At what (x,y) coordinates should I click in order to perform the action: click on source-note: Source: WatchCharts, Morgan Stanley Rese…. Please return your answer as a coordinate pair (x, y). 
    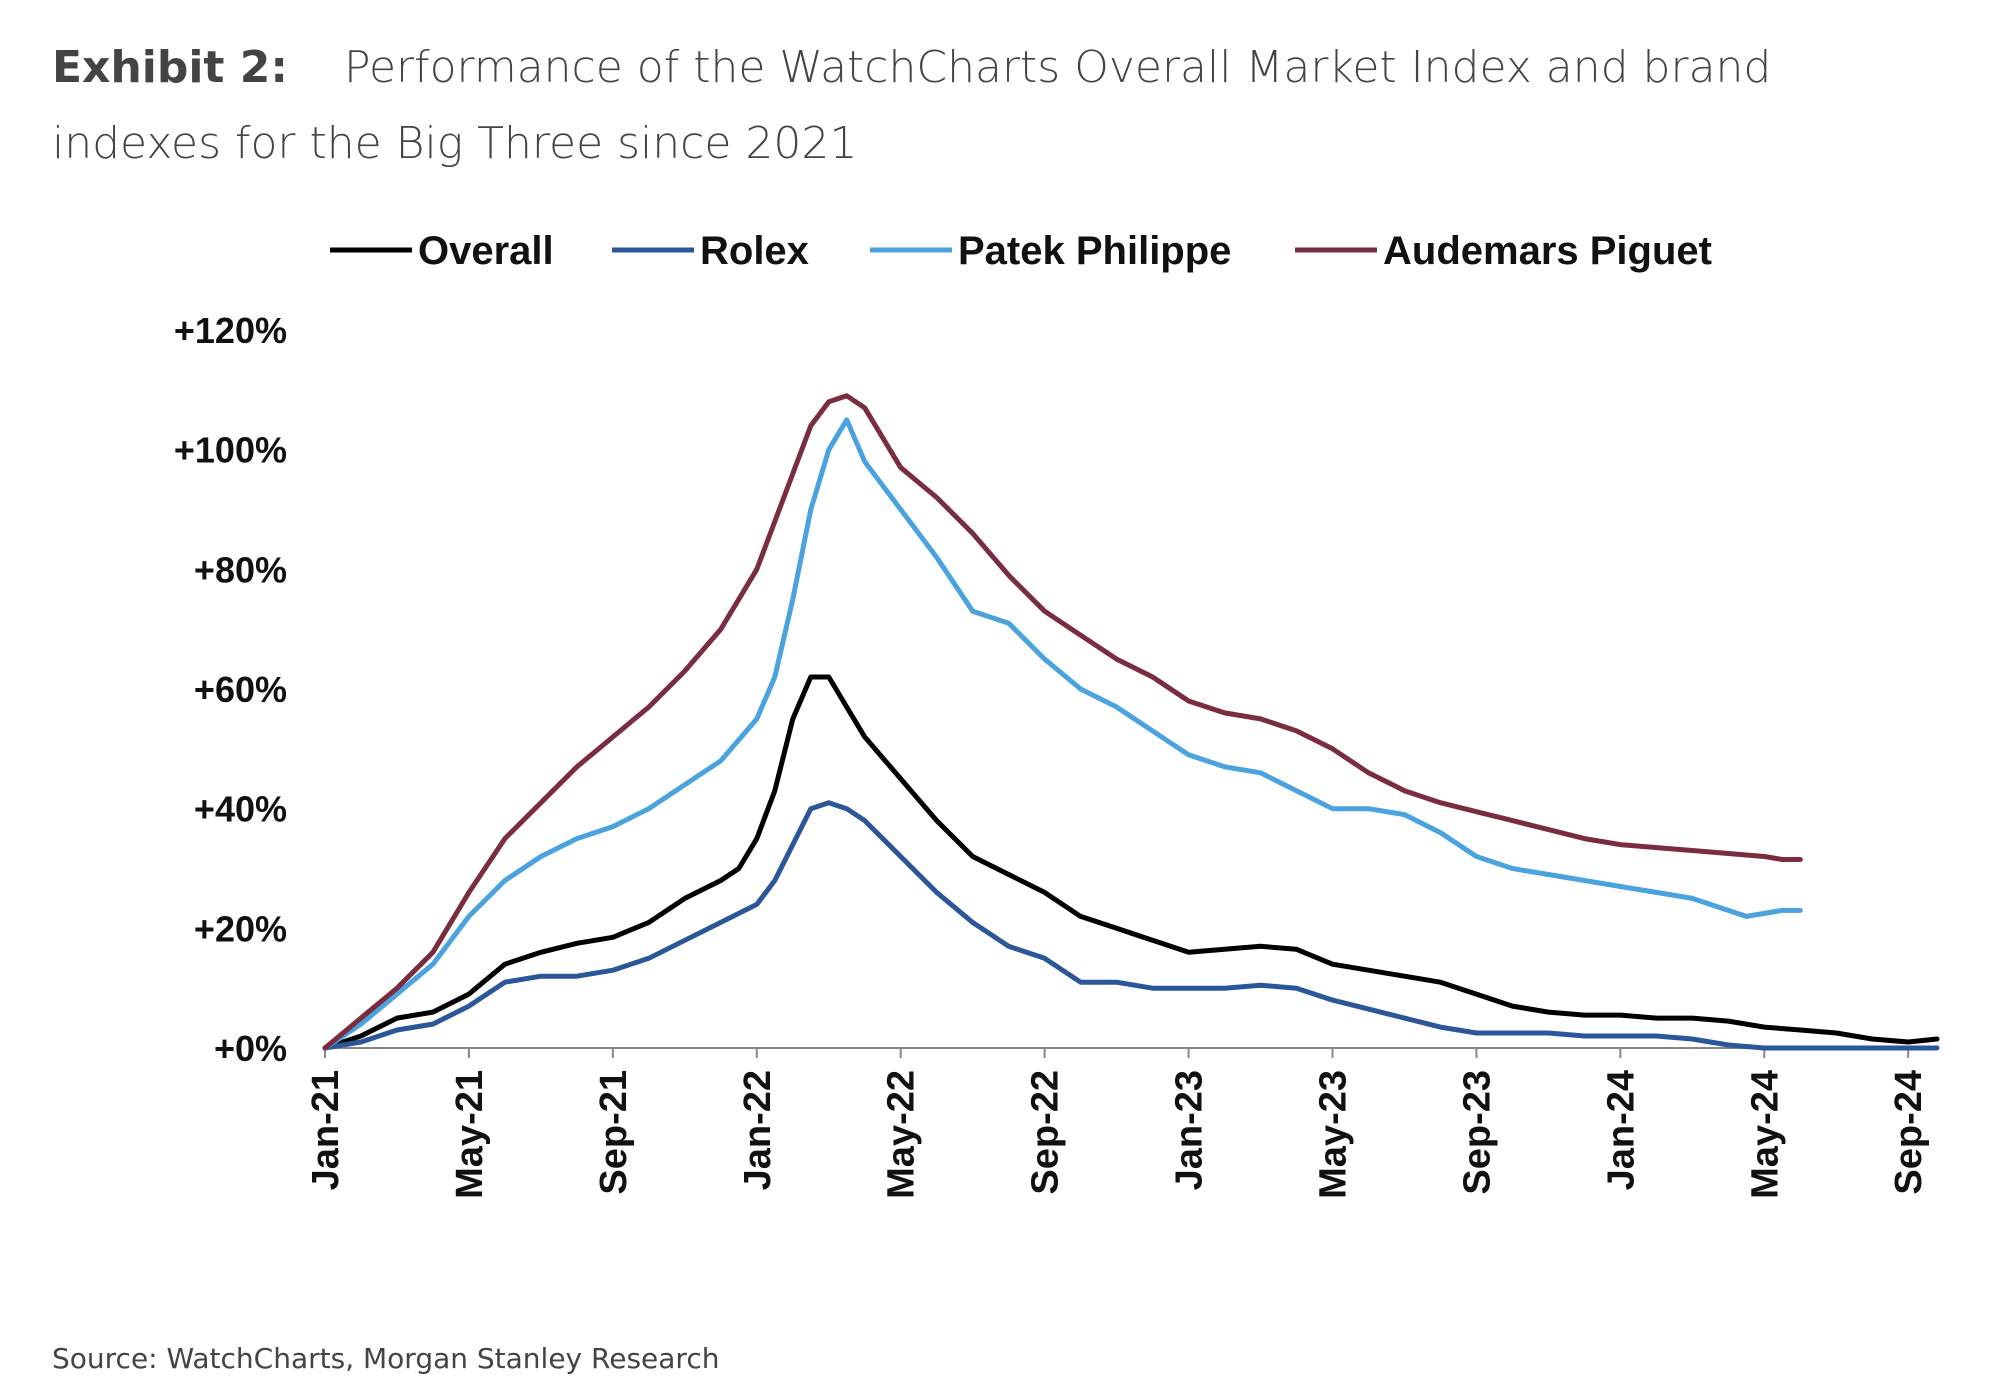
    Looking at the image, I should click on (386, 1358).